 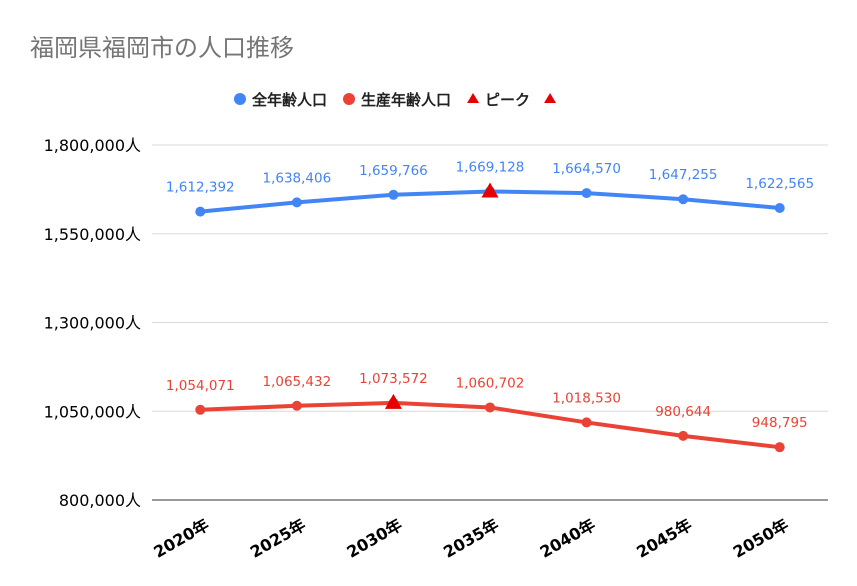 I want to click on legend-label: 生産年齢人口, so click(x=406, y=100).